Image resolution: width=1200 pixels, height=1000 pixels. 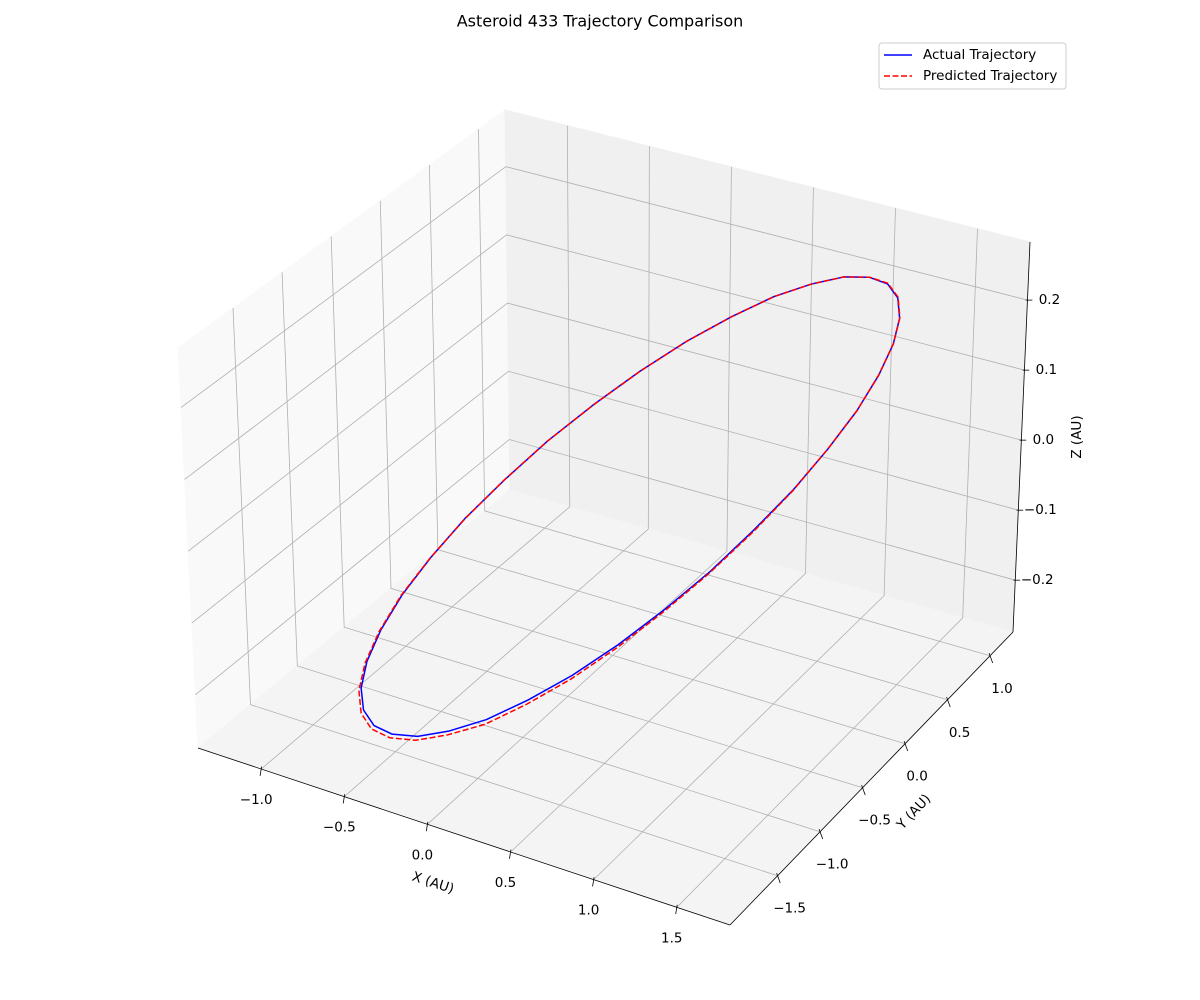 What do you see at coordinates (505, 883) in the screenshot?
I see `x-tick-label: 0.5` at bounding box center [505, 883].